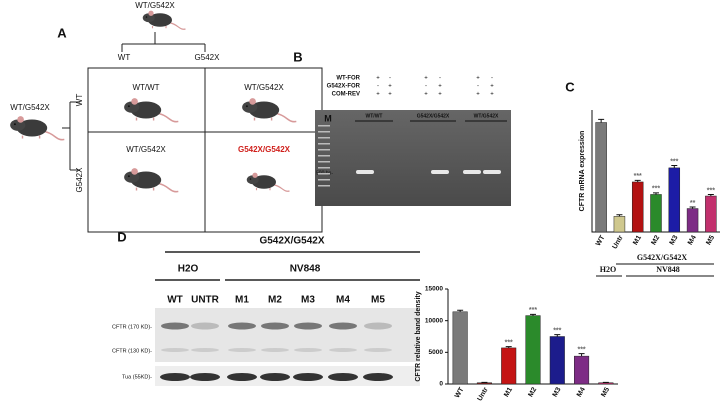  What do you see at coordinates (582, 171) in the screenshot?
I see `y-axis-label: CFTR mRNA expression` at bounding box center [582, 171].